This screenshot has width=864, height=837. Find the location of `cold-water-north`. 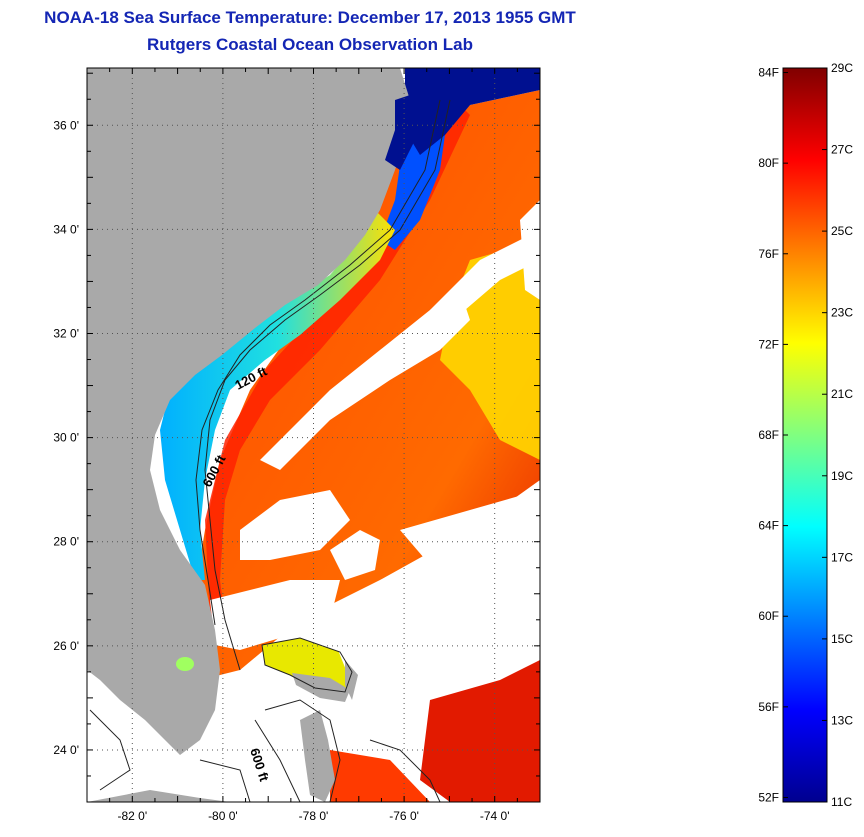

cold-water-north is located at coordinates (472, 114).